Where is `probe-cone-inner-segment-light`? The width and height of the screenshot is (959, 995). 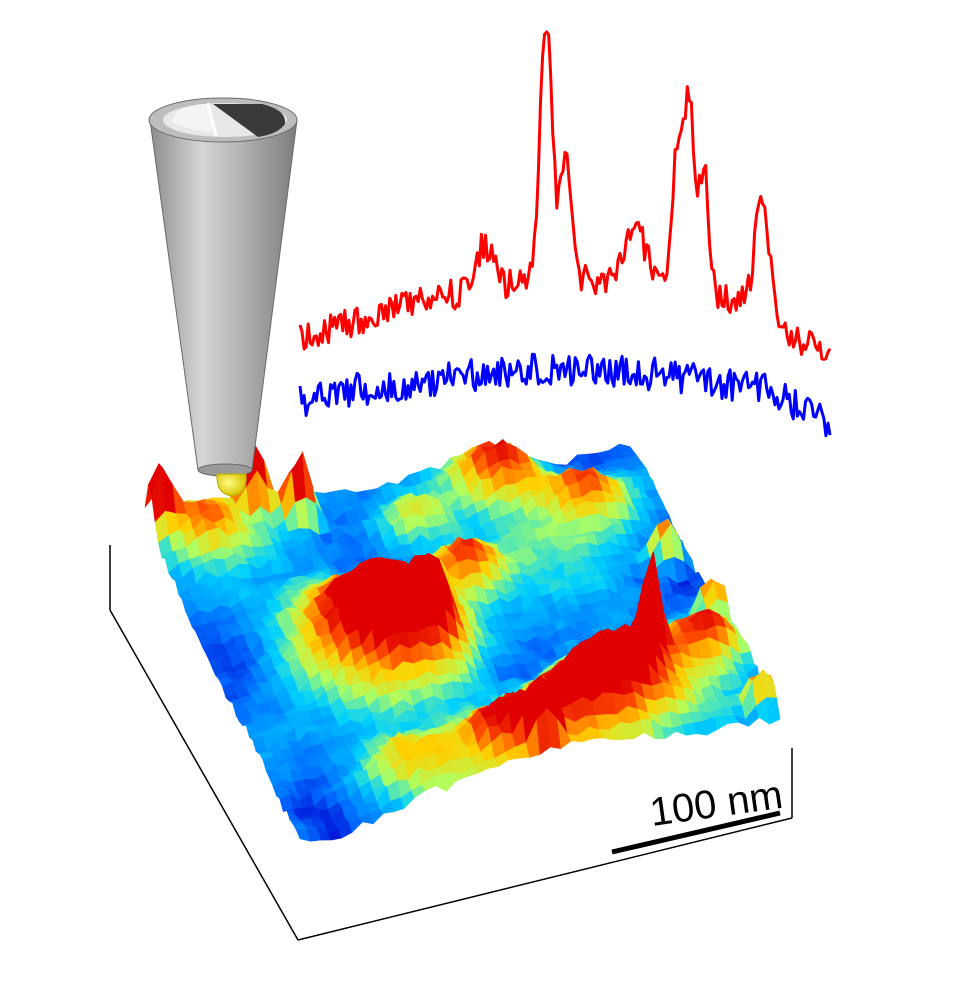 probe-cone-inner-segment-light is located at coordinates (192, 118).